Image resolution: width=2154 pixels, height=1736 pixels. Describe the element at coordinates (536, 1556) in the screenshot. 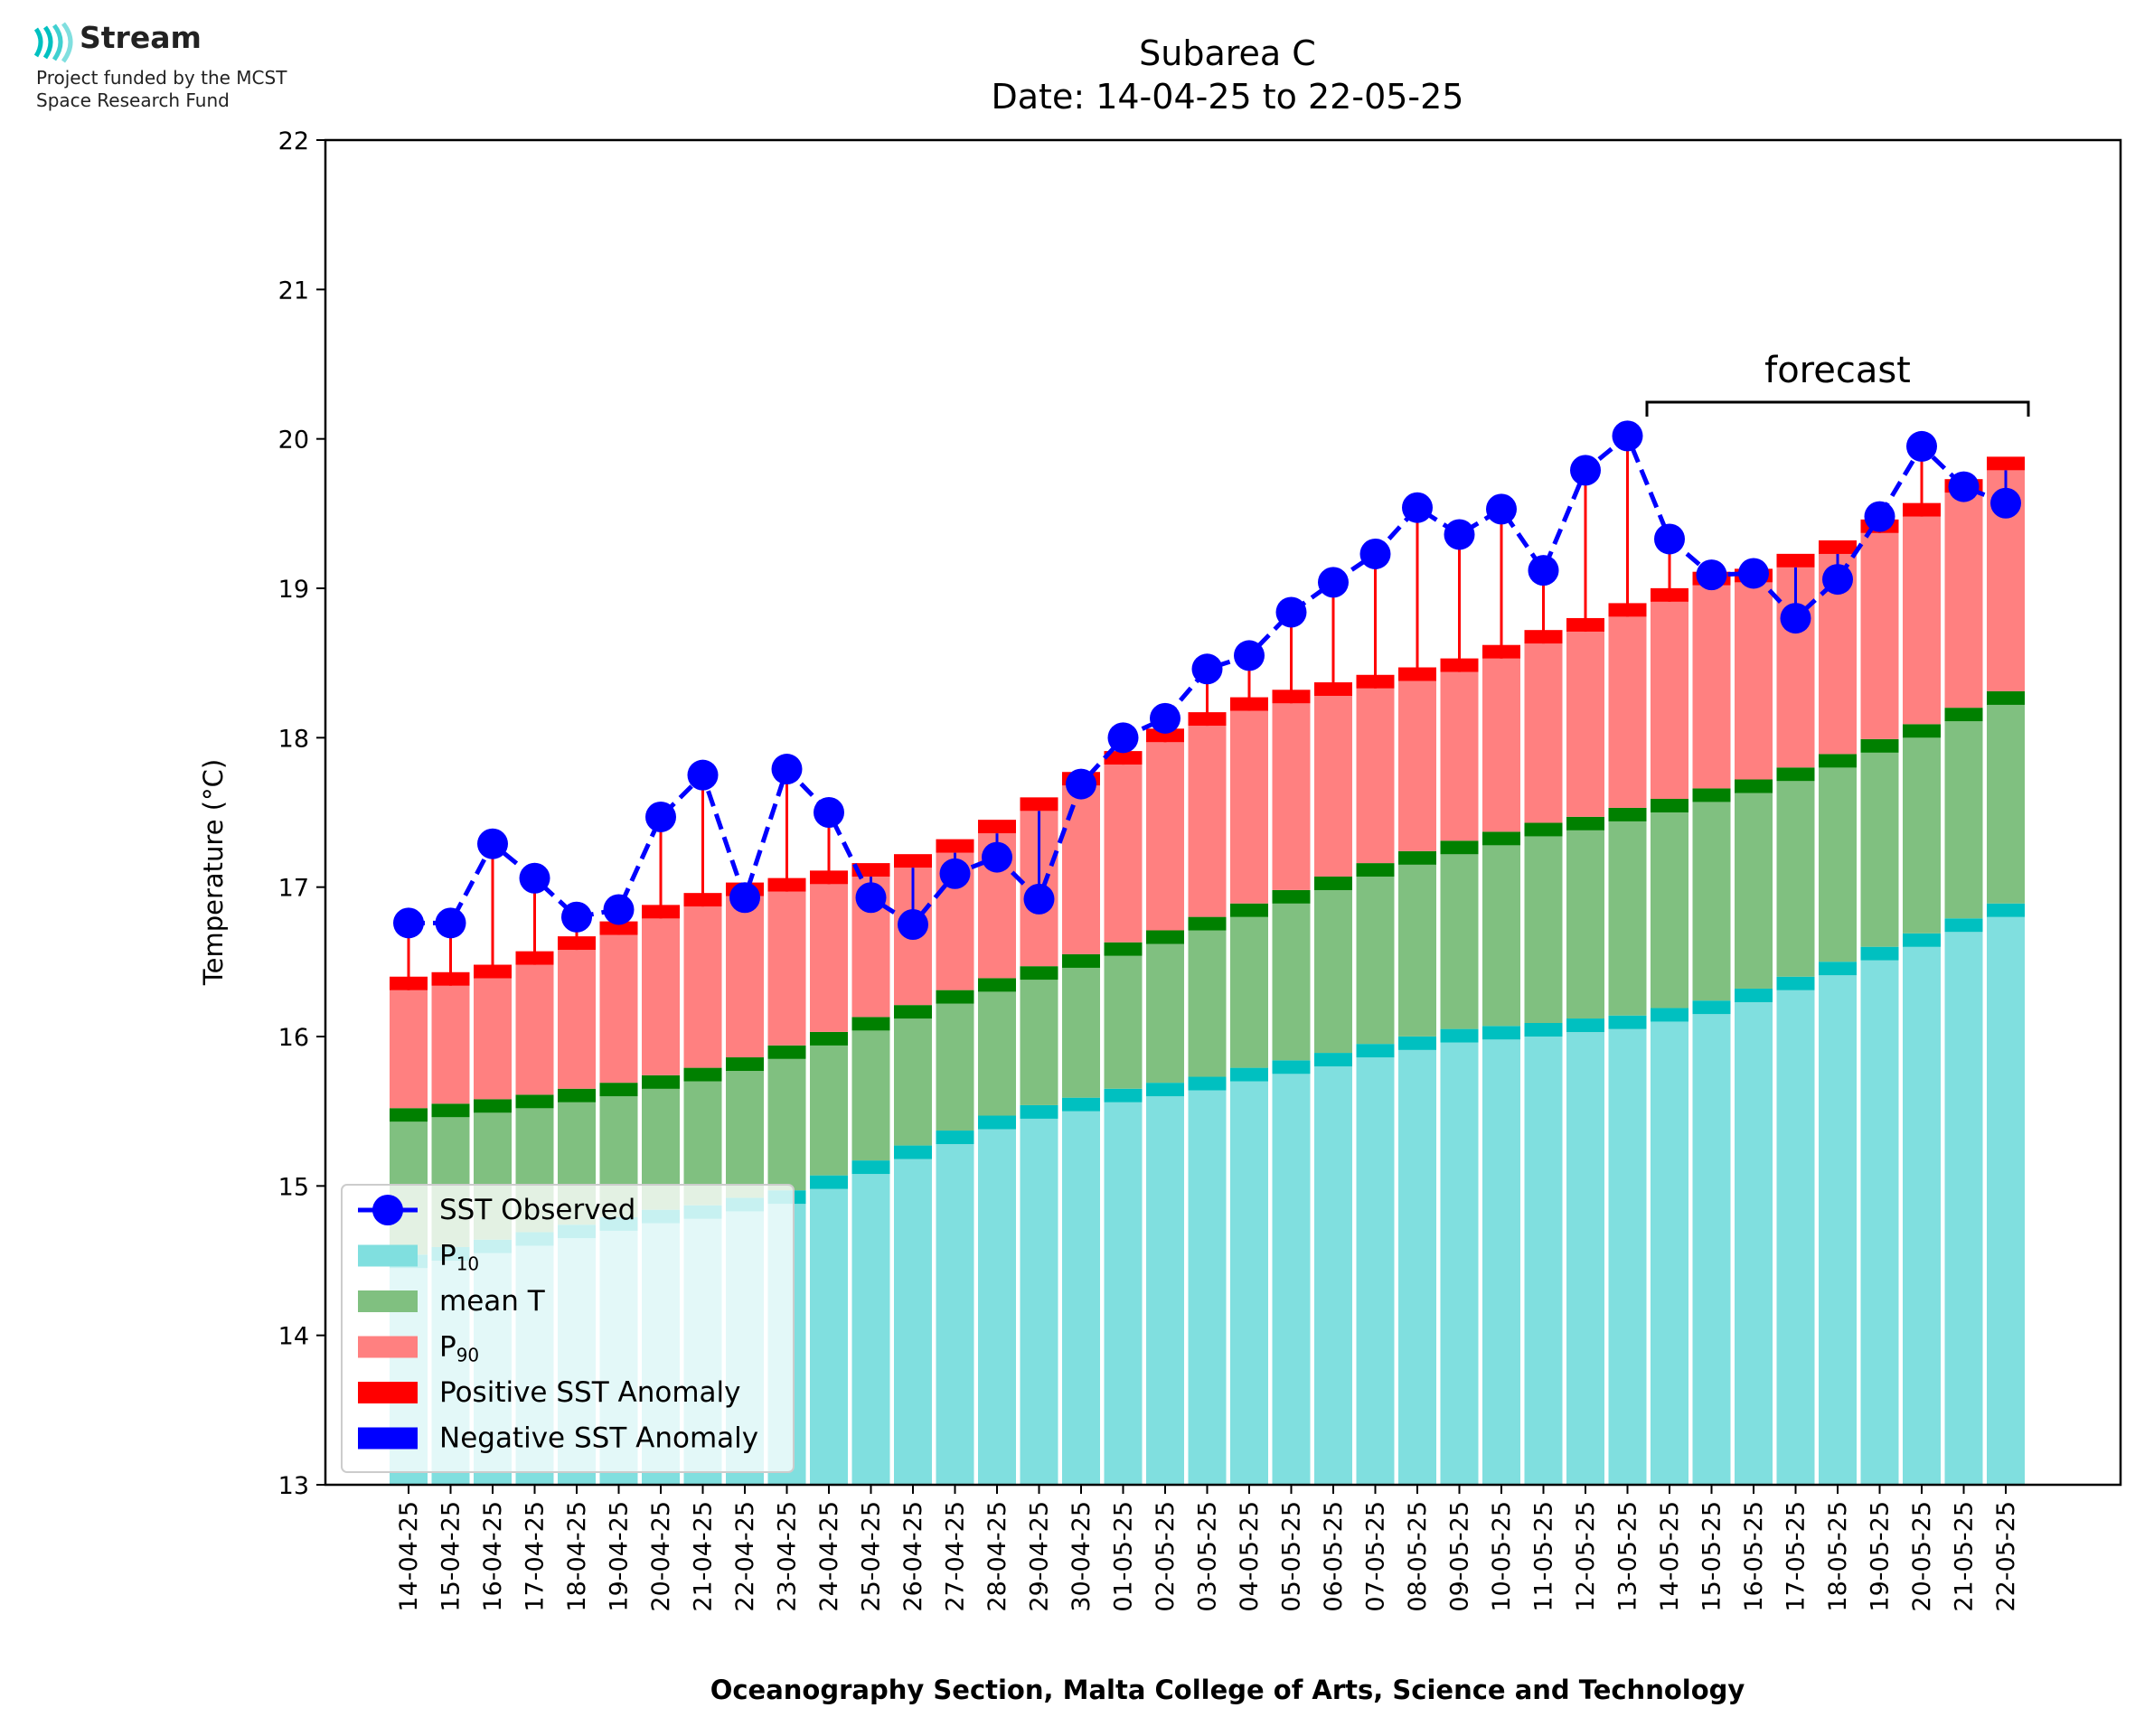

I see `x-tick-label: 17-04-25` at that location.